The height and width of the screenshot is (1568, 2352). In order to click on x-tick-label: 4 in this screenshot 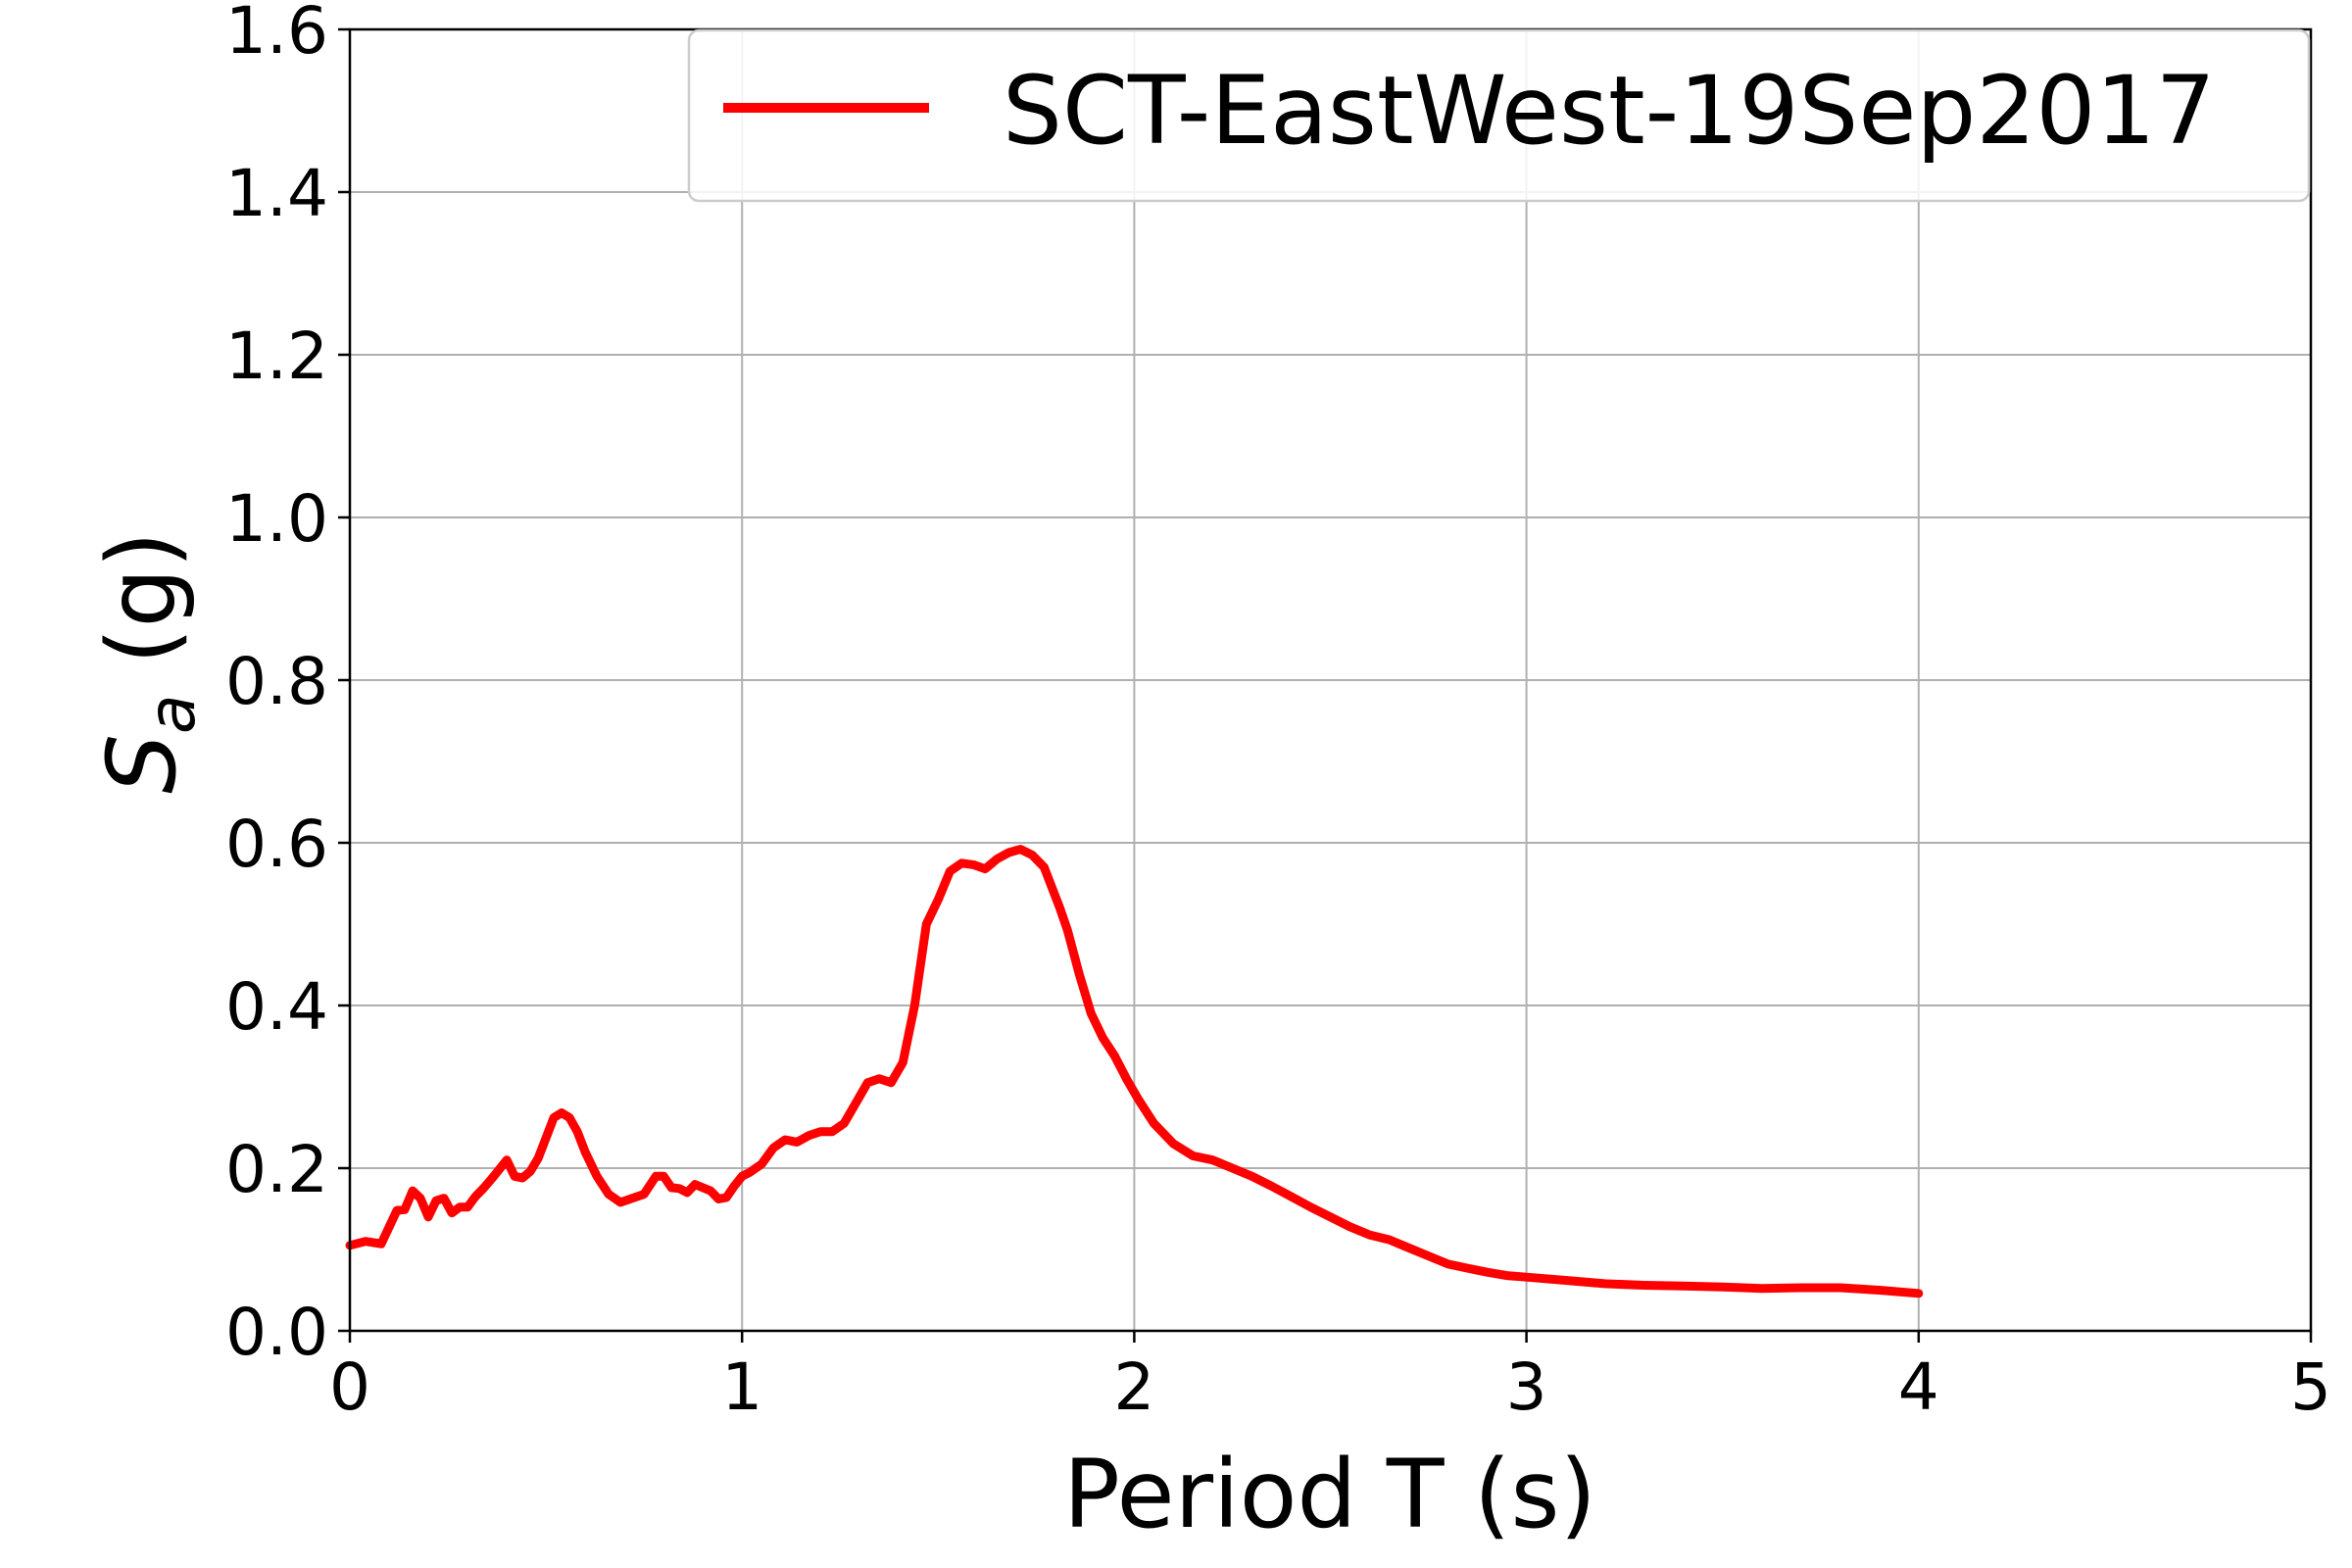, I will do `click(1918, 1387)`.